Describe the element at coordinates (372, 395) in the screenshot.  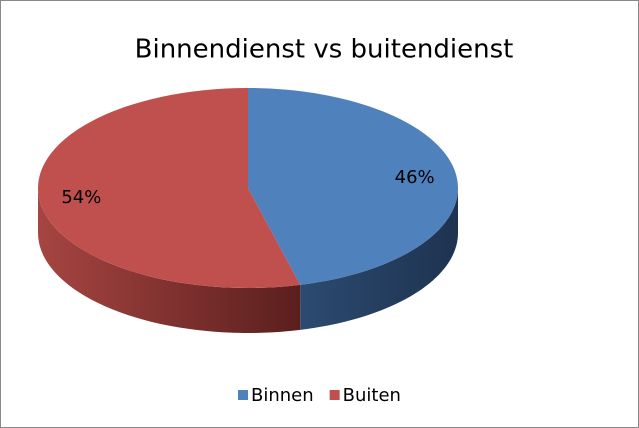
I see `legend-label: Buiten` at that location.